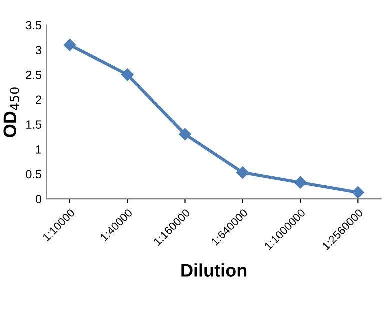 Image resolution: width=391 pixels, height=316 pixels. Describe the element at coordinates (34, 124) in the screenshot. I see `y-tick-label: 1.5` at that location.